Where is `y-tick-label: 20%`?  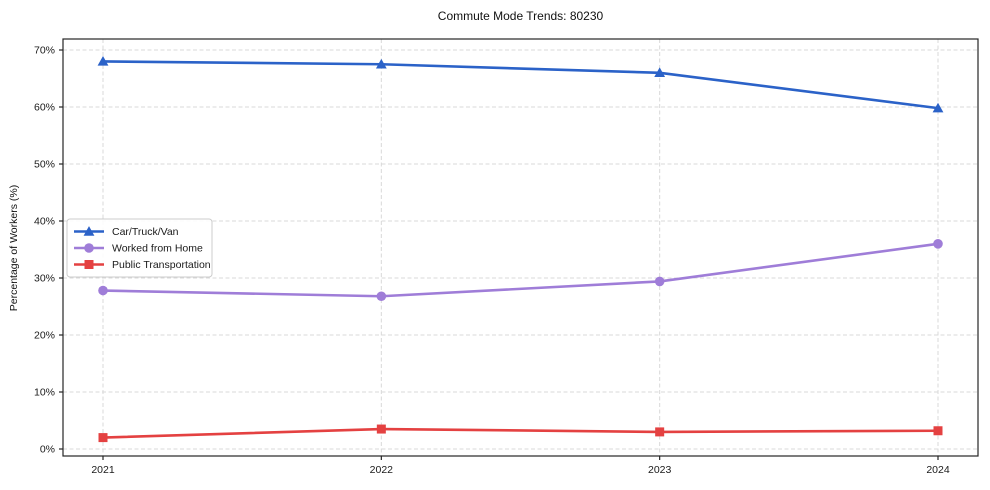
y-tick-label: 20% is located at coordinates (44, 336).